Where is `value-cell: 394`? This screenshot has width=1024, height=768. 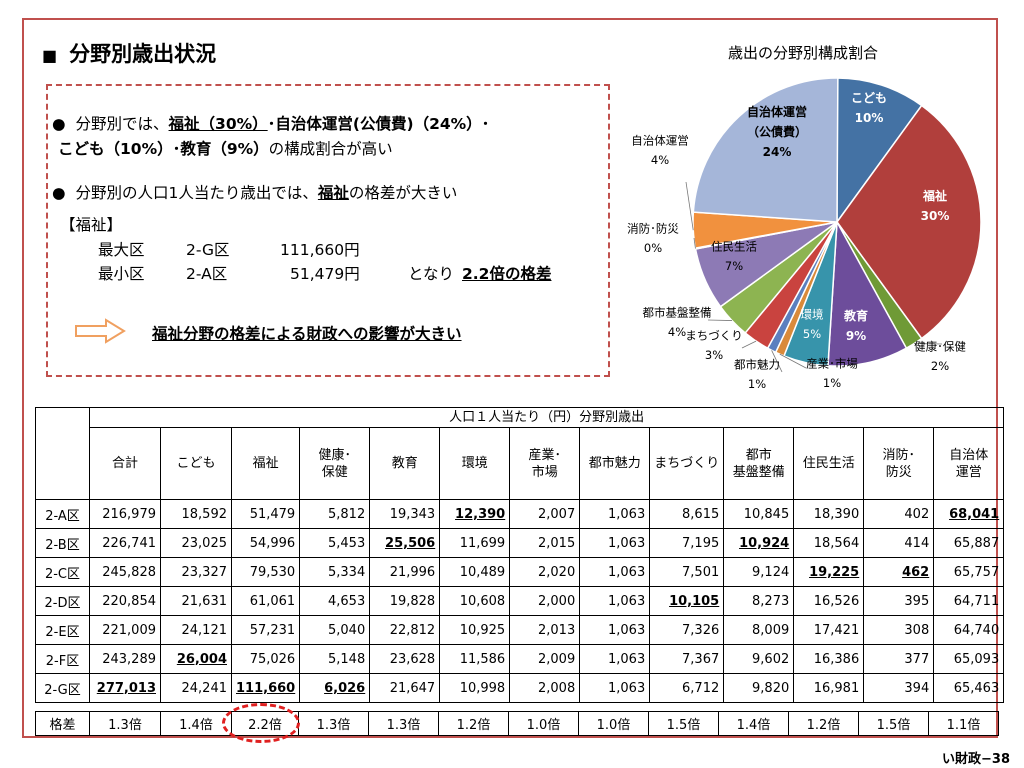 value-cell: 394 is located at coordinates (899, 688).